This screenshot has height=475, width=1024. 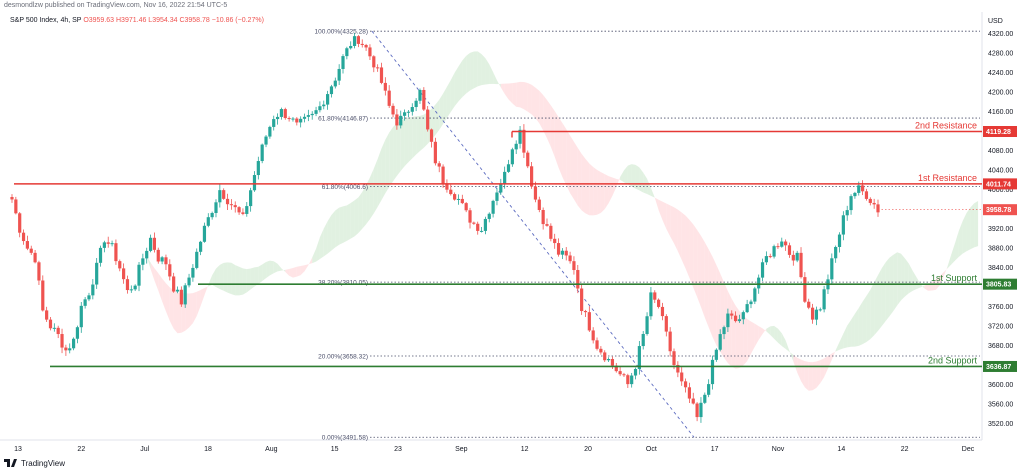 What do you see at coordinates (461, 449) in the screenshot?
I see `time-tick-label: Sep` at bounding box center [461, 449].